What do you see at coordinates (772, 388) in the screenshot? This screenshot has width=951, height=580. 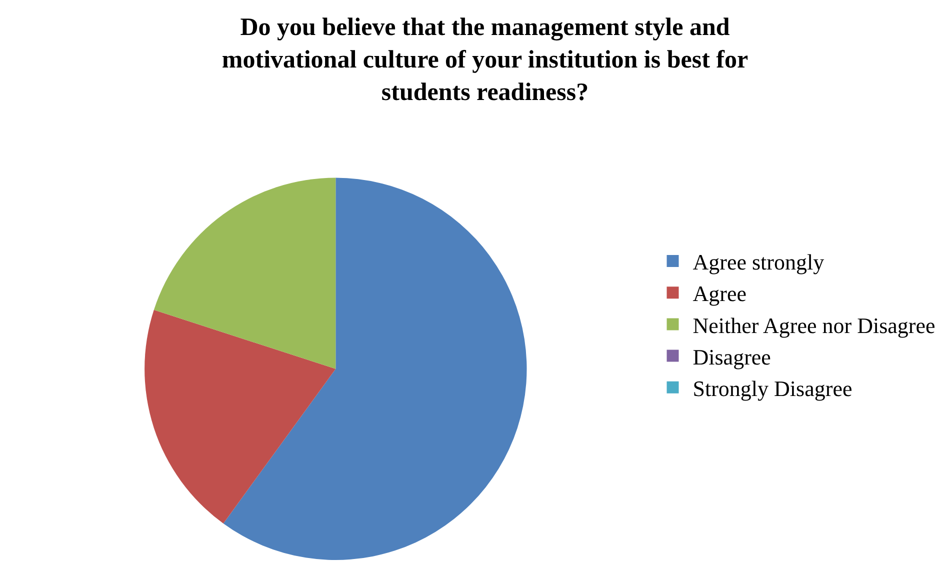 I see `legend-label: Strongly Disagree` at bounding box center [772, 388].